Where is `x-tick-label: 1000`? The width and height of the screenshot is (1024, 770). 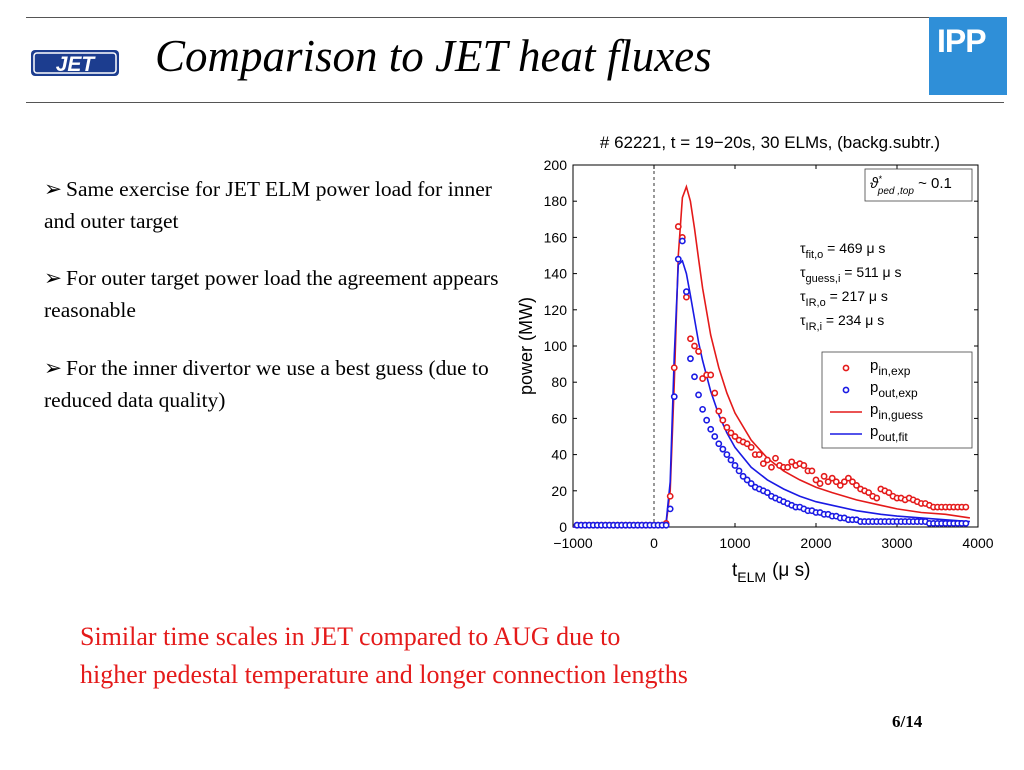 x-tick-label: 1000 is located at coordinates (734, 543).